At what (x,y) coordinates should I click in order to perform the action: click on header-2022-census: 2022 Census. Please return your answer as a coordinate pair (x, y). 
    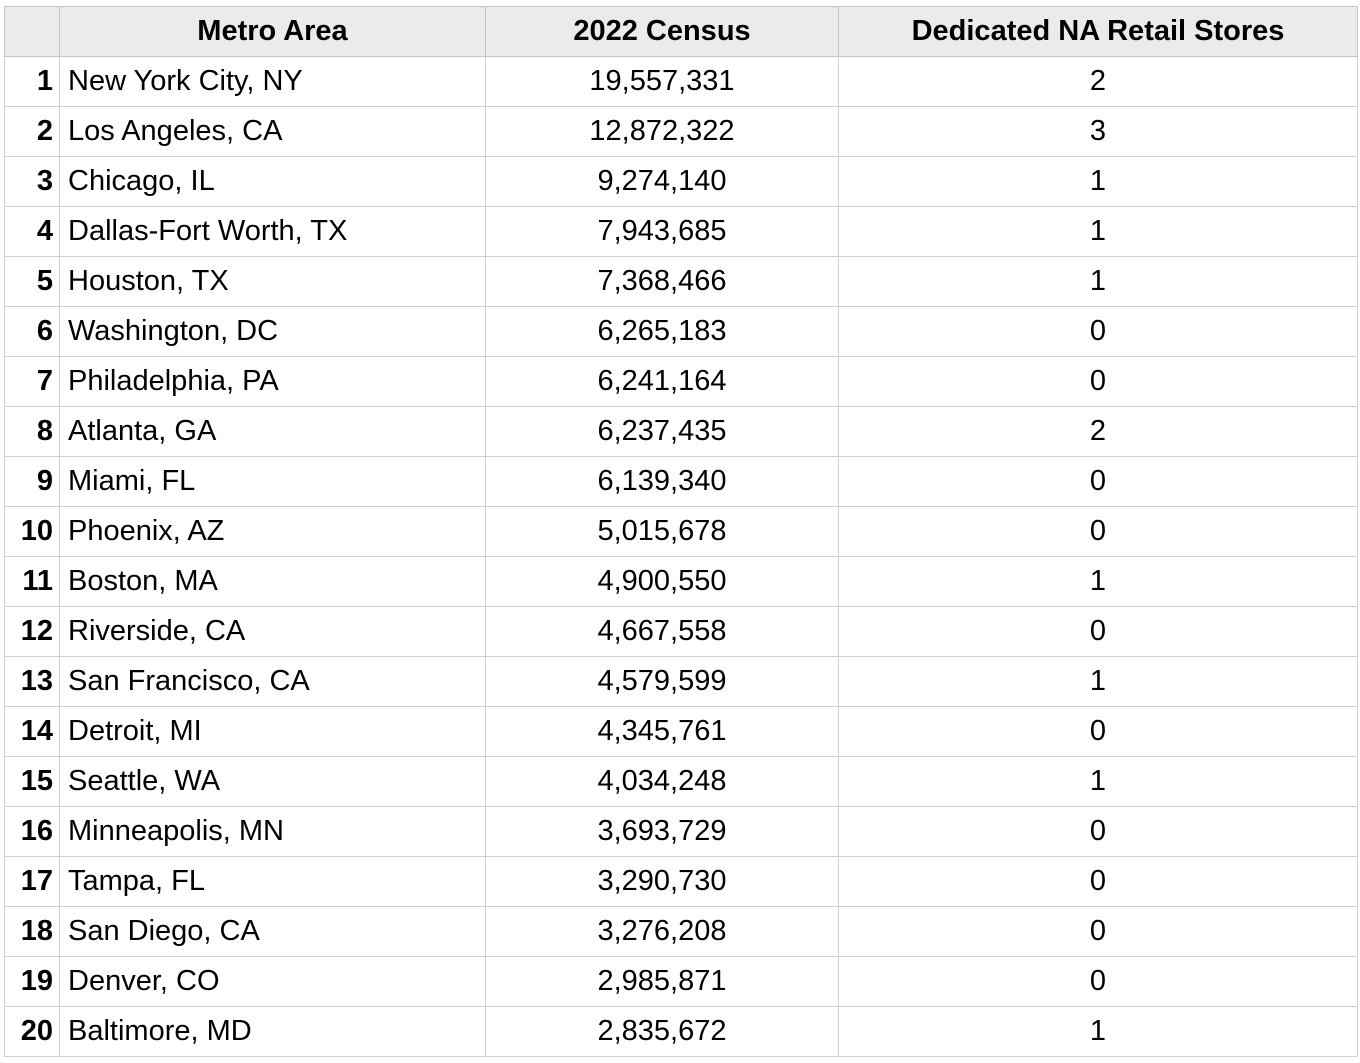
    Looking at the image, I should click on (662, 31).